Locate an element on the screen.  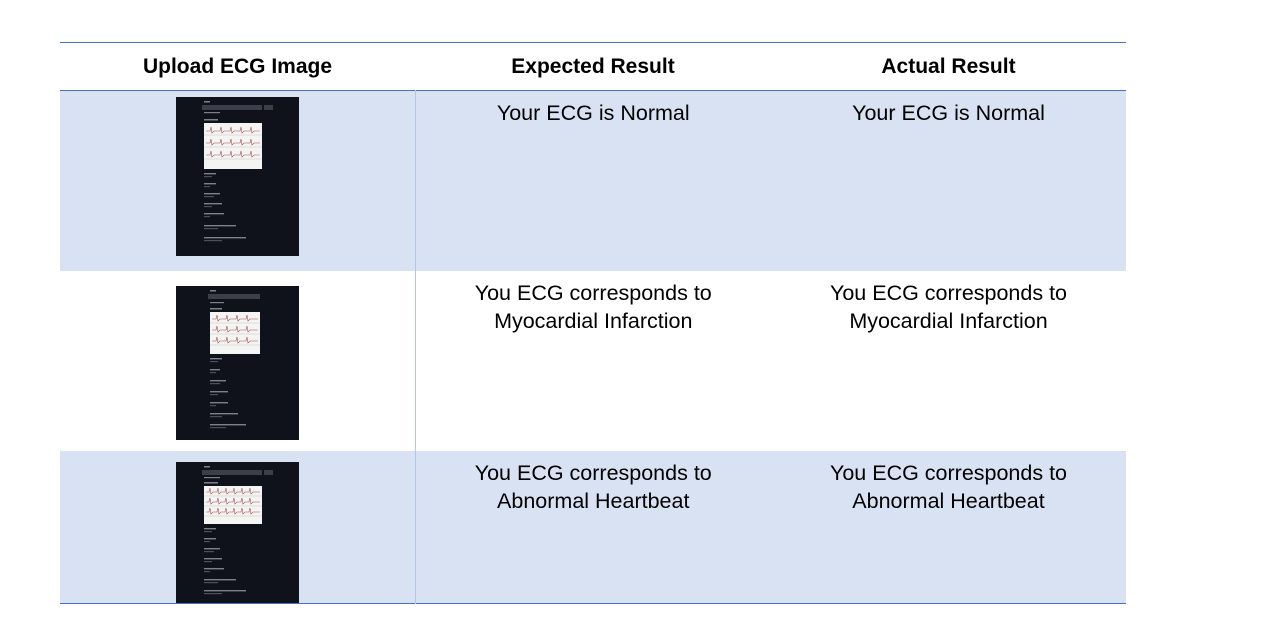
expected-result-cell: Your ECG is Normal is located at coordinates (593, 181).